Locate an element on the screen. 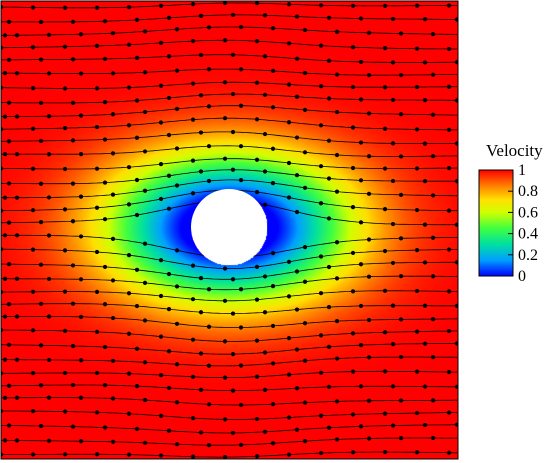 This screenshot has width=550, height=463. colorbar-tick-label: 0 is located at coordinates (522, 276).